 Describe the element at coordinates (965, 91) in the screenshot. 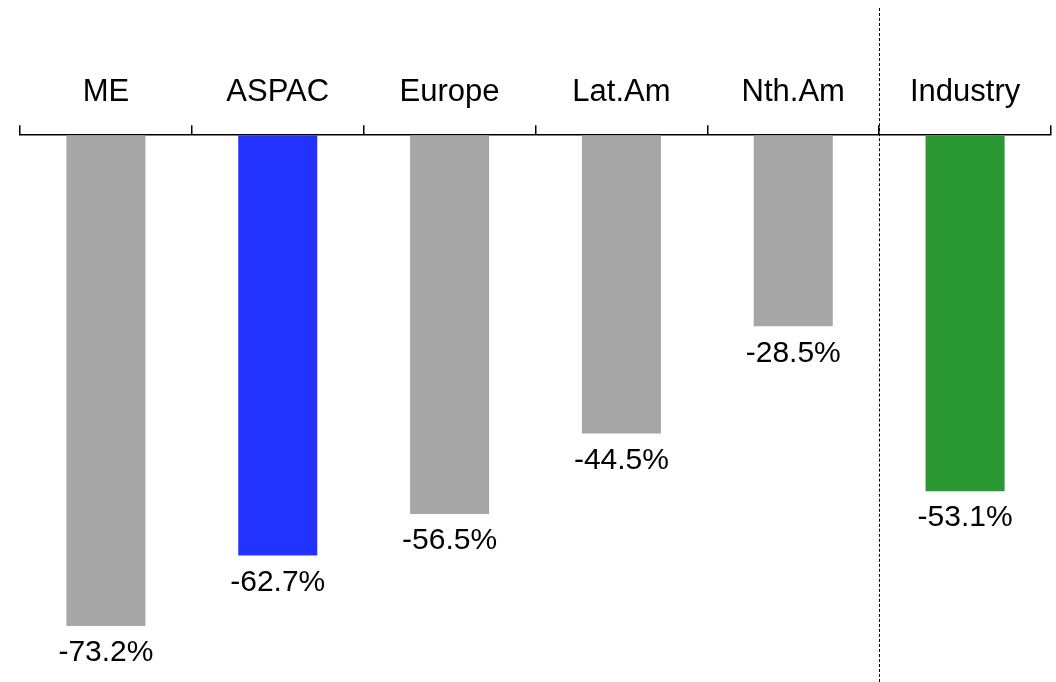

I see `x-tick-label: Industry` at that location.